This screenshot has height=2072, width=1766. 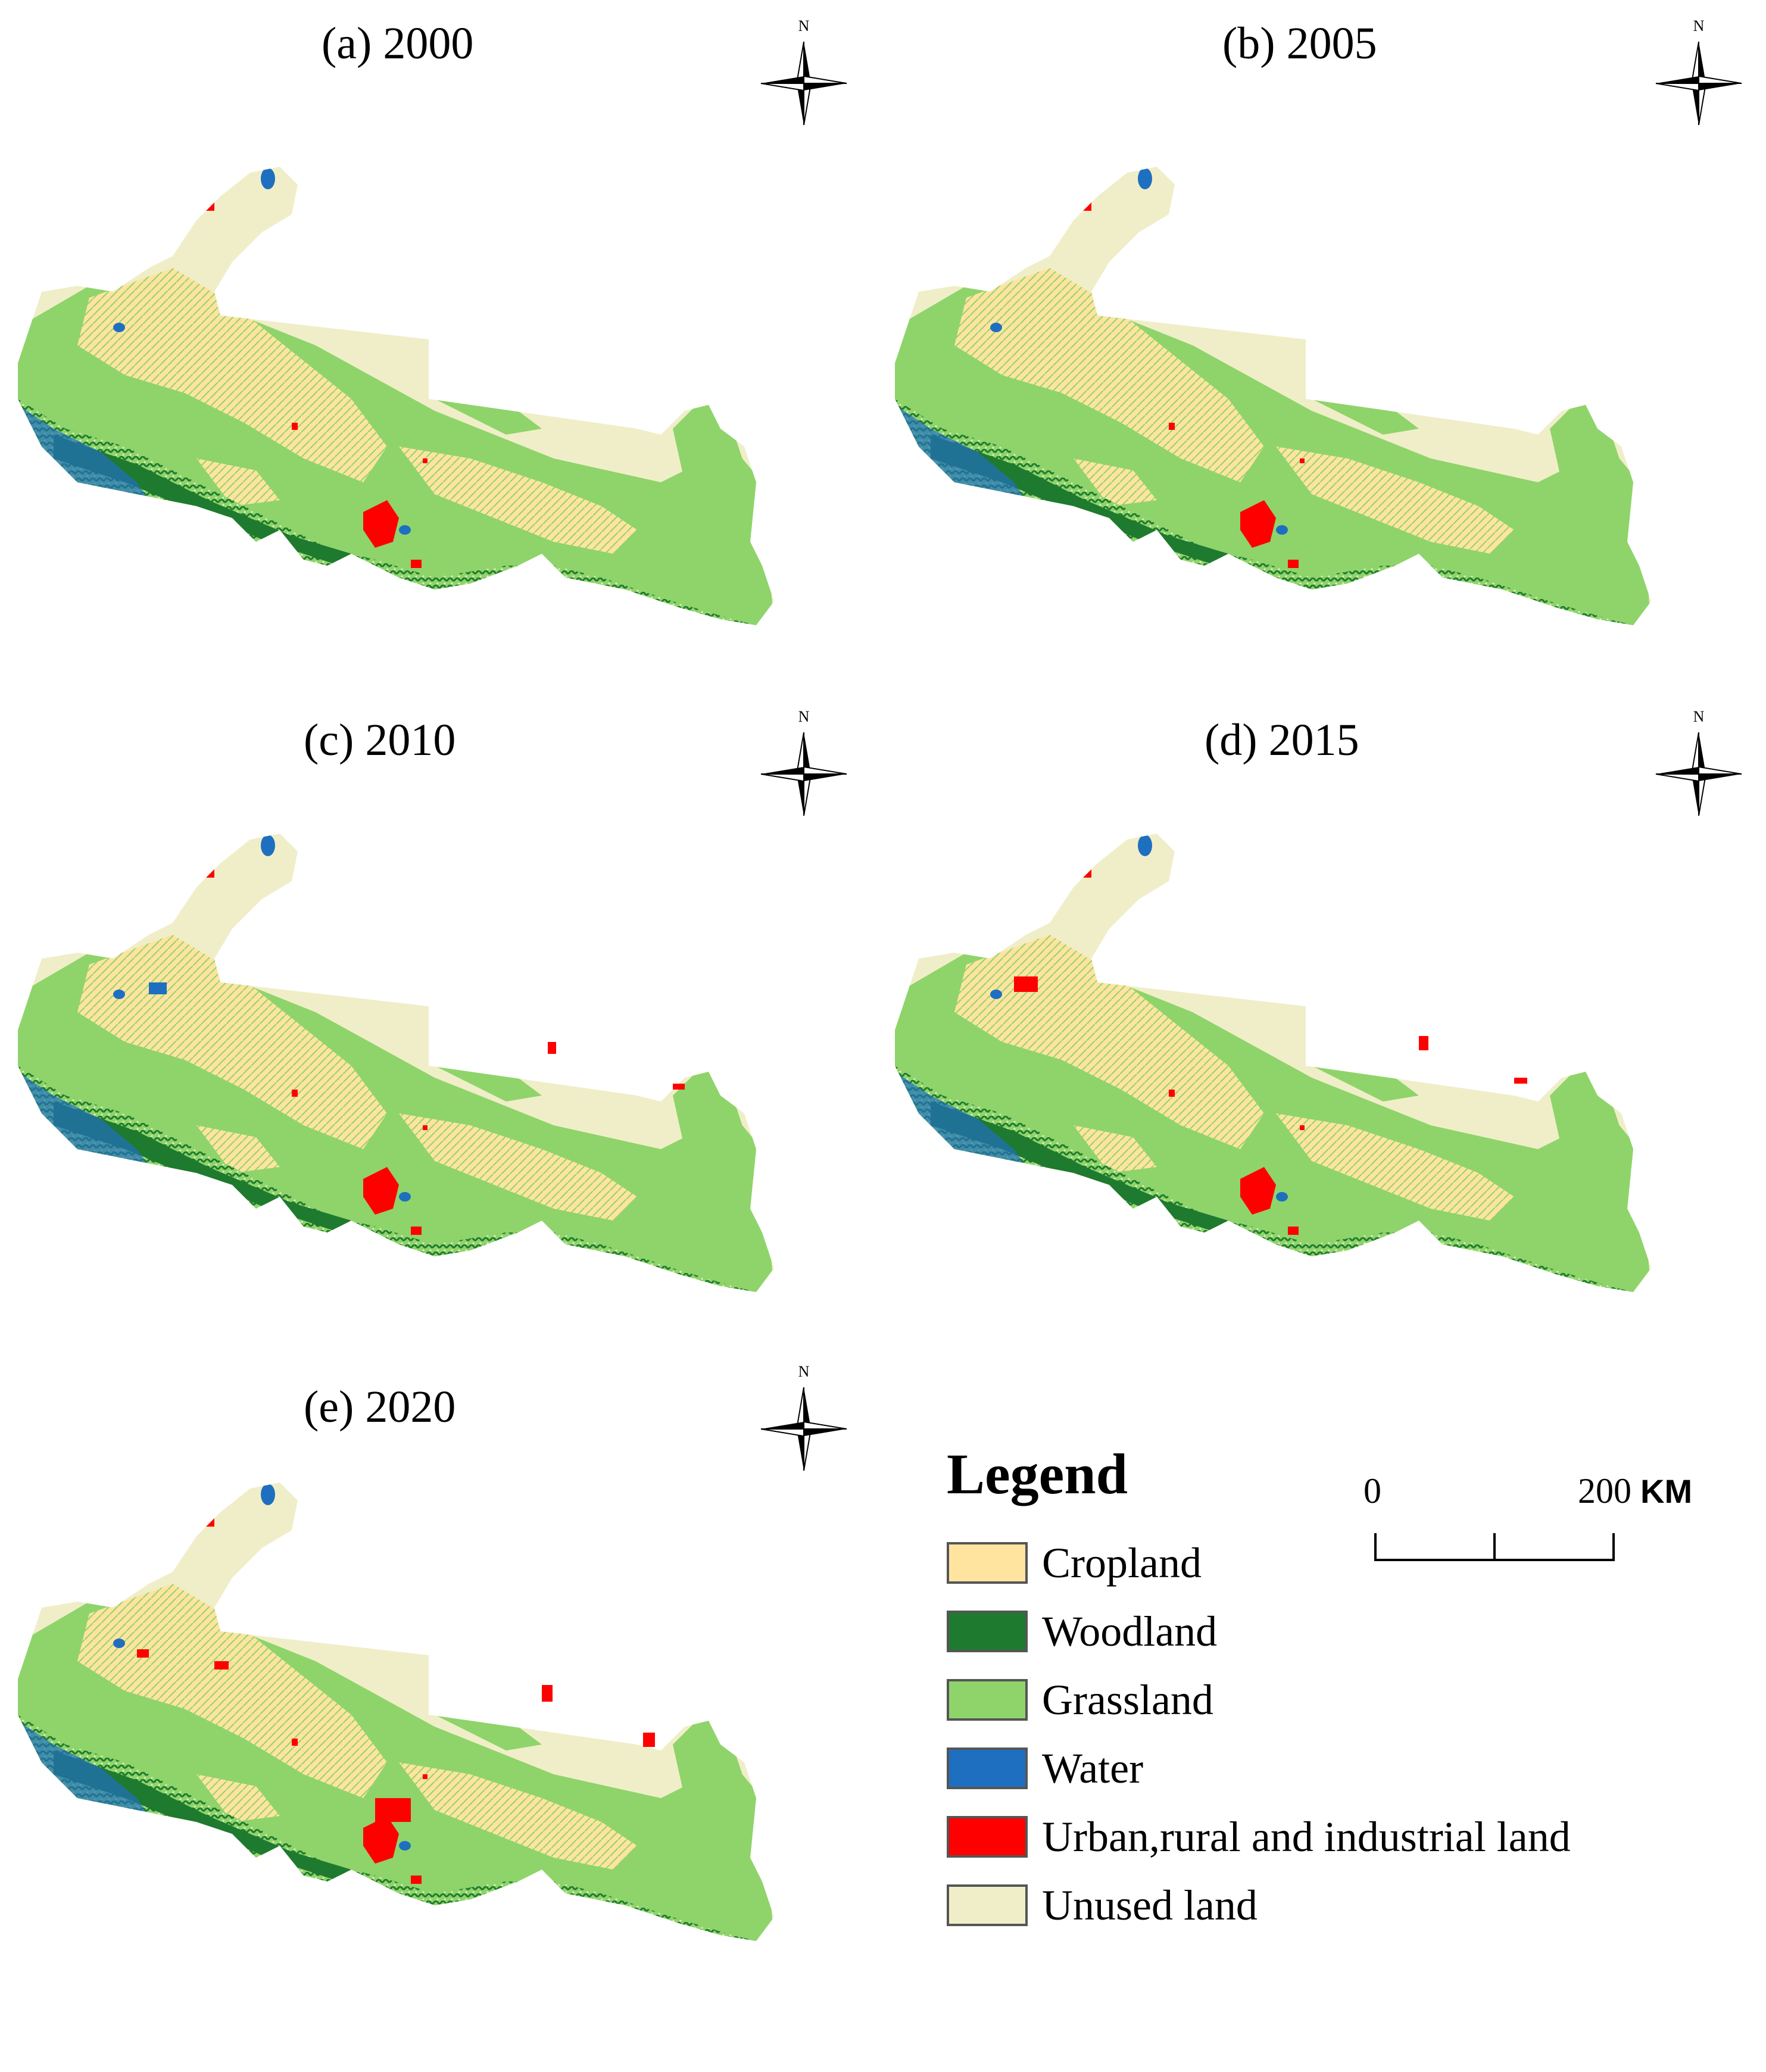 I want to click on legend-label: Grassland, so click(x=1127, y=1700).